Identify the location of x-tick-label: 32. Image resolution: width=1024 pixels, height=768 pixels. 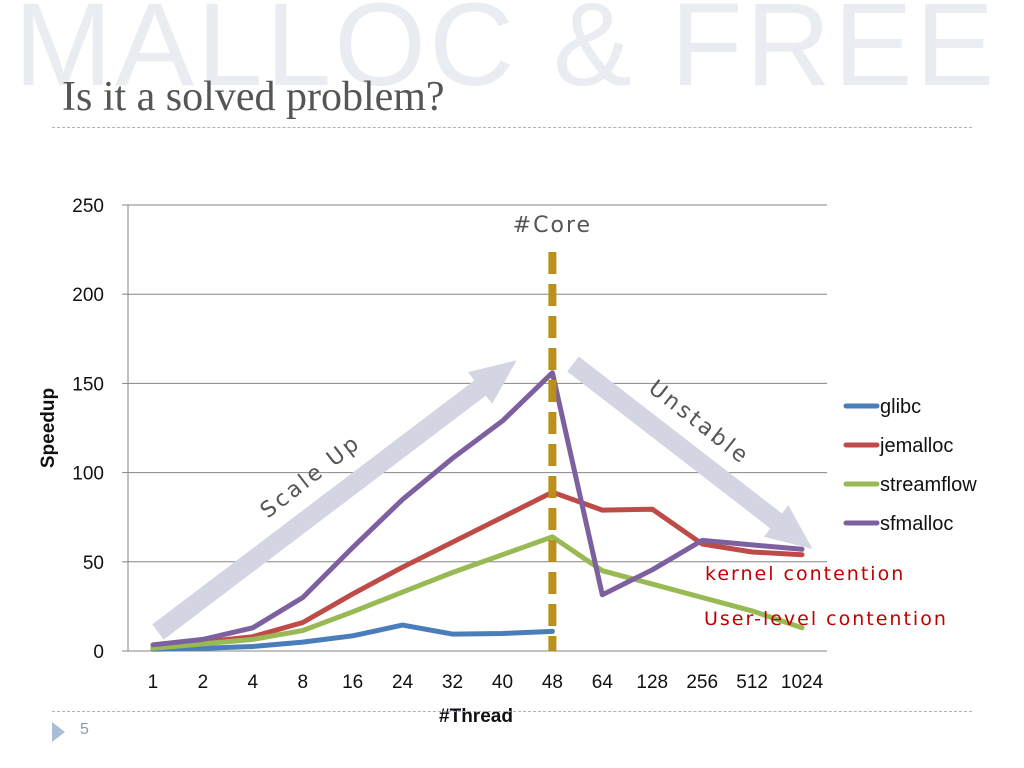
(452, 682).